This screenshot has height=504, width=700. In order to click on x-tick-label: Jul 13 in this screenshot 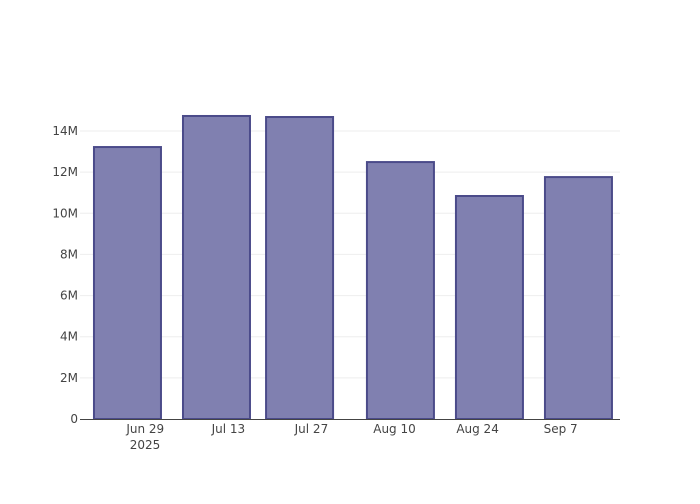, I will do `click(228, 429)`.